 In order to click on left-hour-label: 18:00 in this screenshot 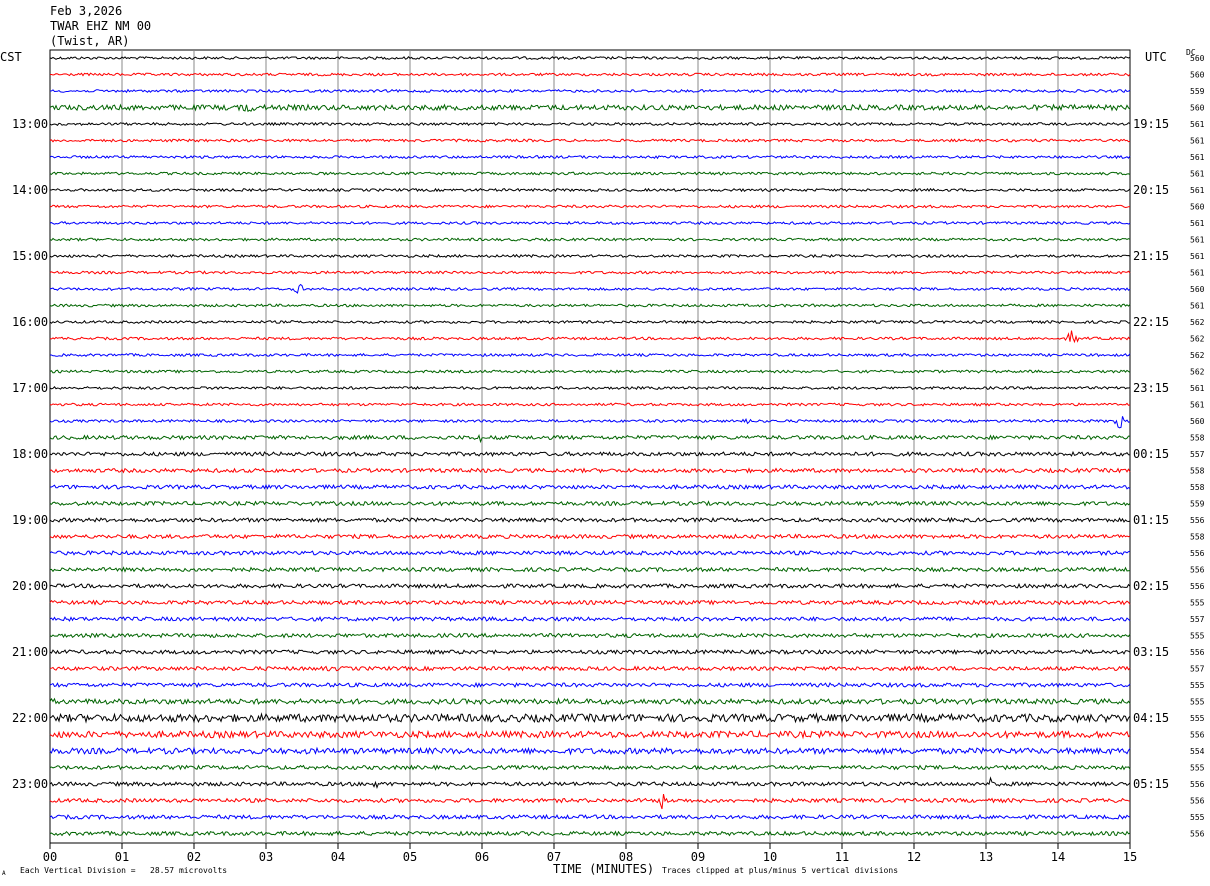, I will do `click(30, 454)`.